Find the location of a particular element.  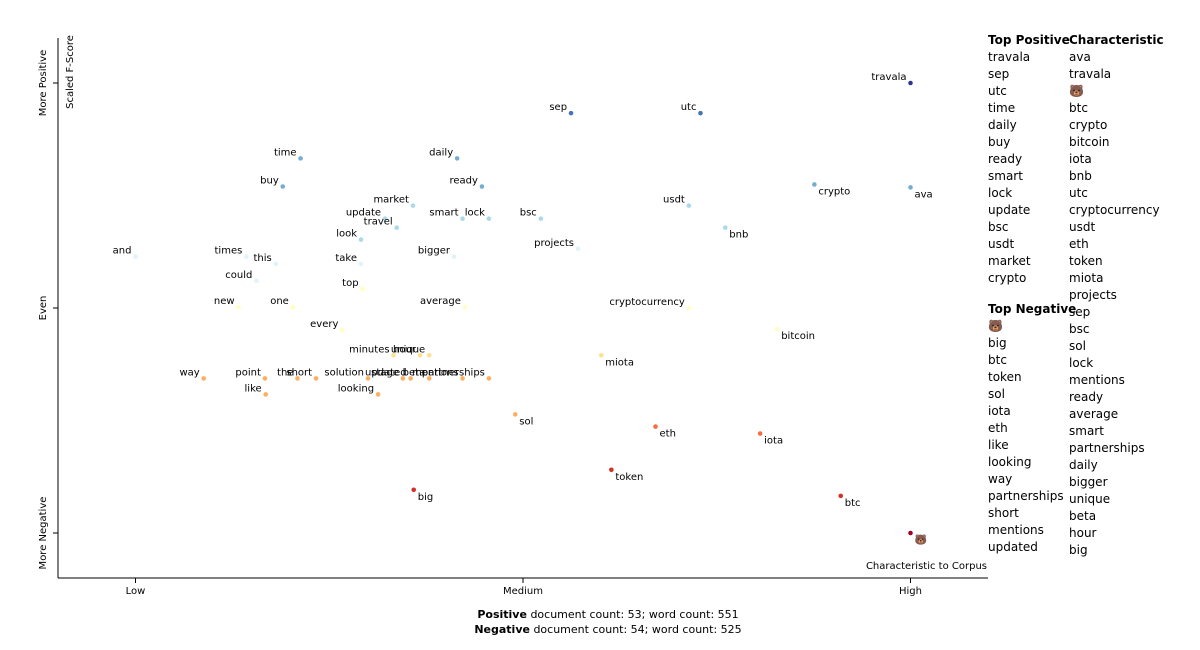

point-label: time is located at coordinates (285, 152).